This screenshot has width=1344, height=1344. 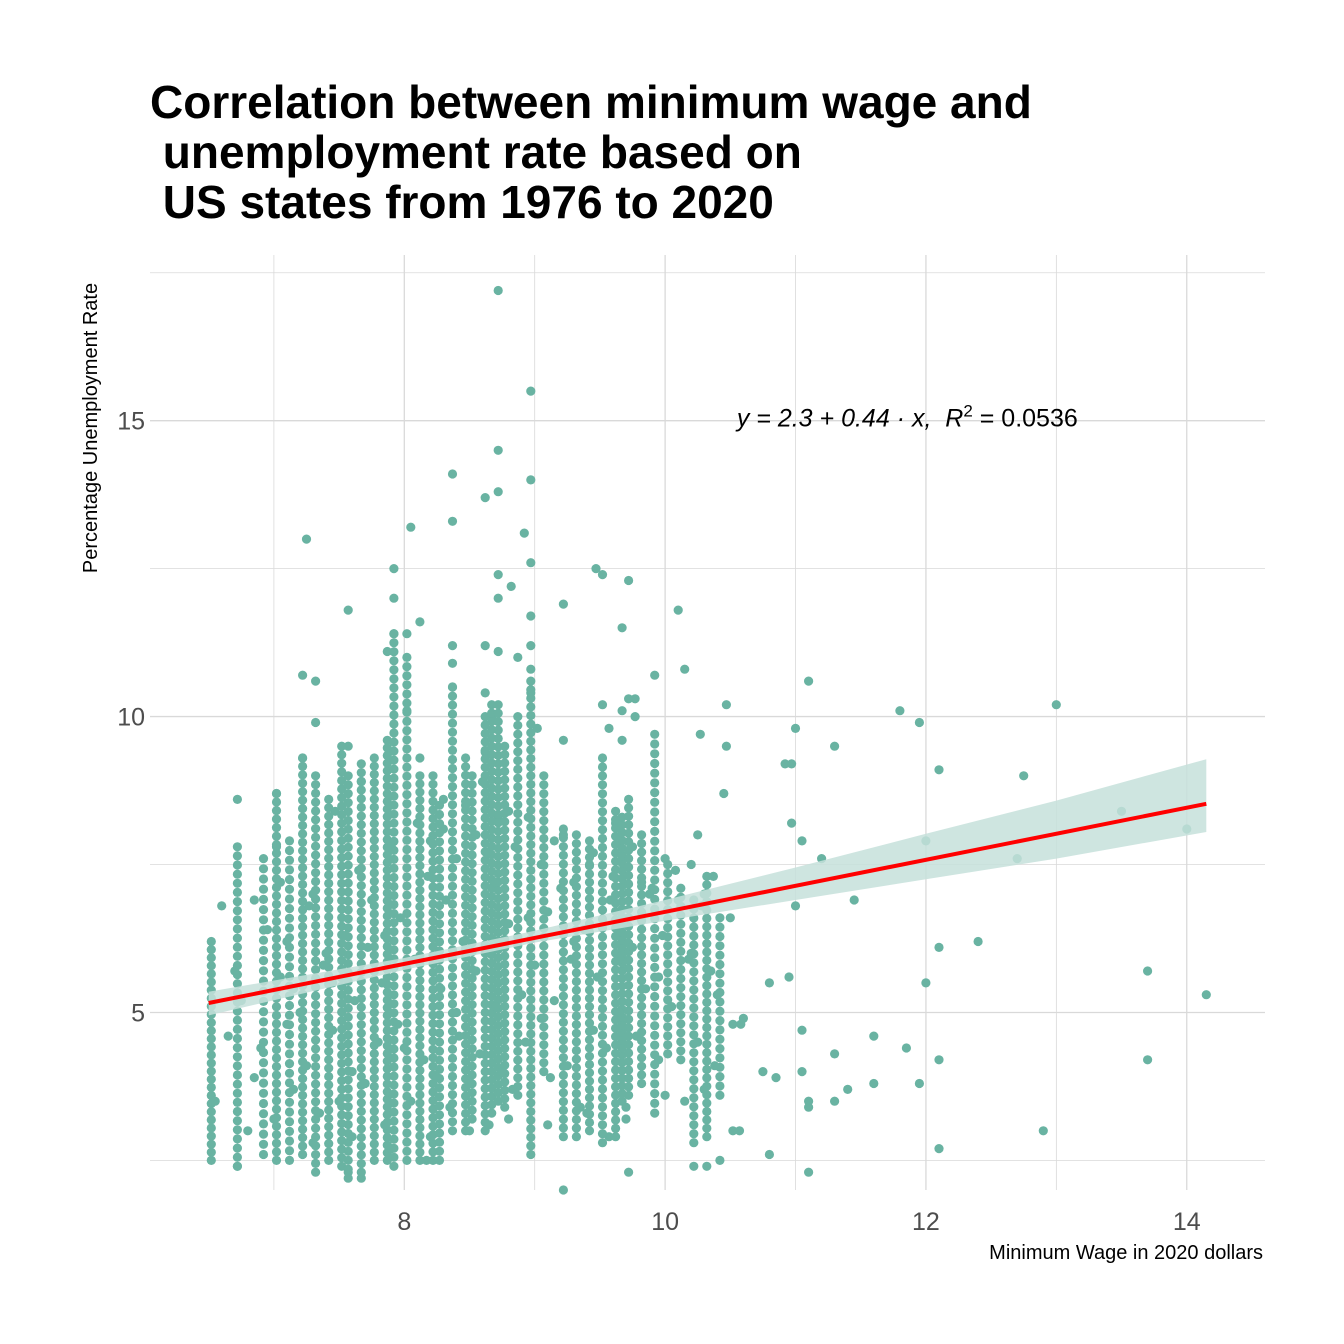 I want to click on y-tick-label: 10, so click(x=131, y=718).